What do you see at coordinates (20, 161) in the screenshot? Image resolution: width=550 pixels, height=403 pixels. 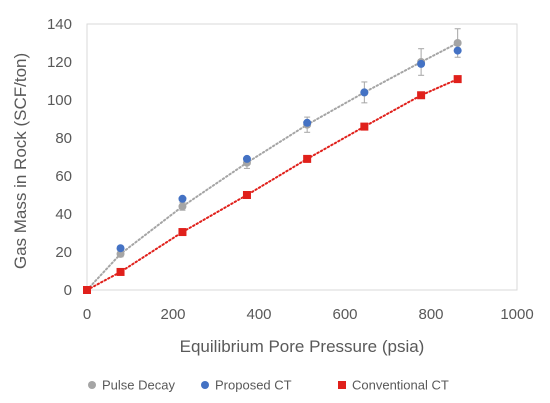 I see `y-axis-title: Gas Mass in Rock (SCF/ton)` at bounding box center [20, 161].